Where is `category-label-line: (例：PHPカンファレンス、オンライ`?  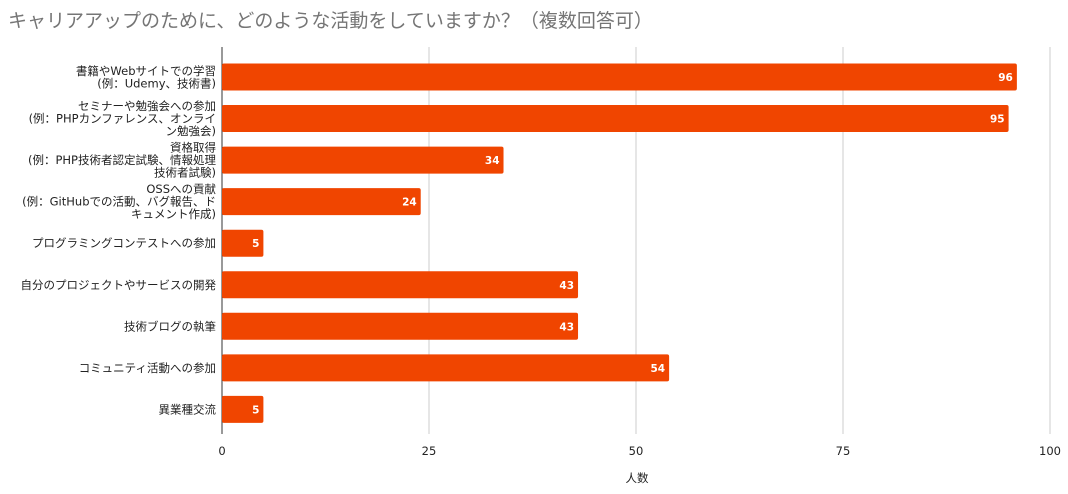 category-label-line: (例：PHPカンファレンス、オンライ is located at coordinates (122, 119).